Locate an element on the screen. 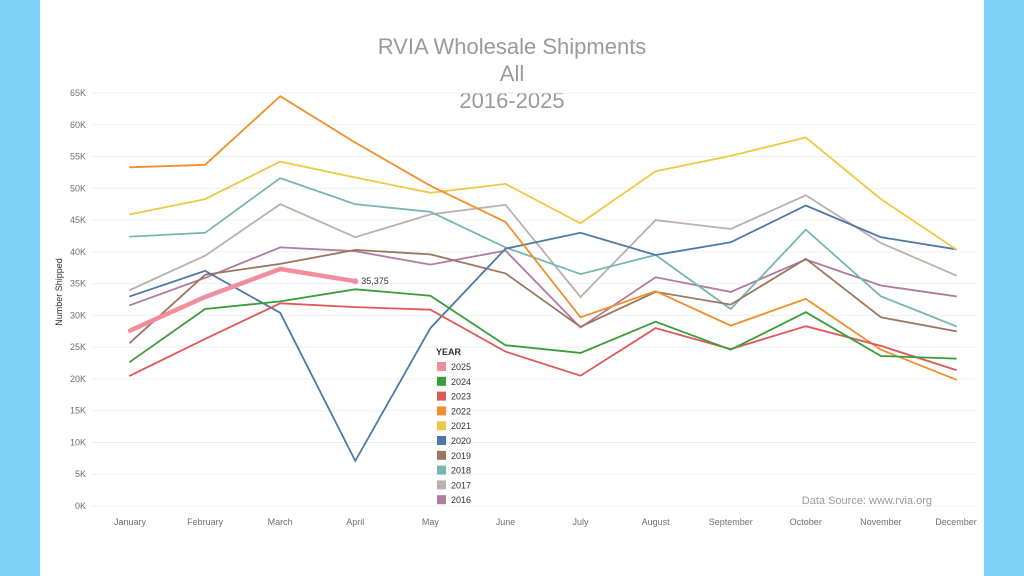 Image resolution: width=1024 pixels, height=576 pixels. legend-item-2021: 2021 is located at coordinates (454, 426).